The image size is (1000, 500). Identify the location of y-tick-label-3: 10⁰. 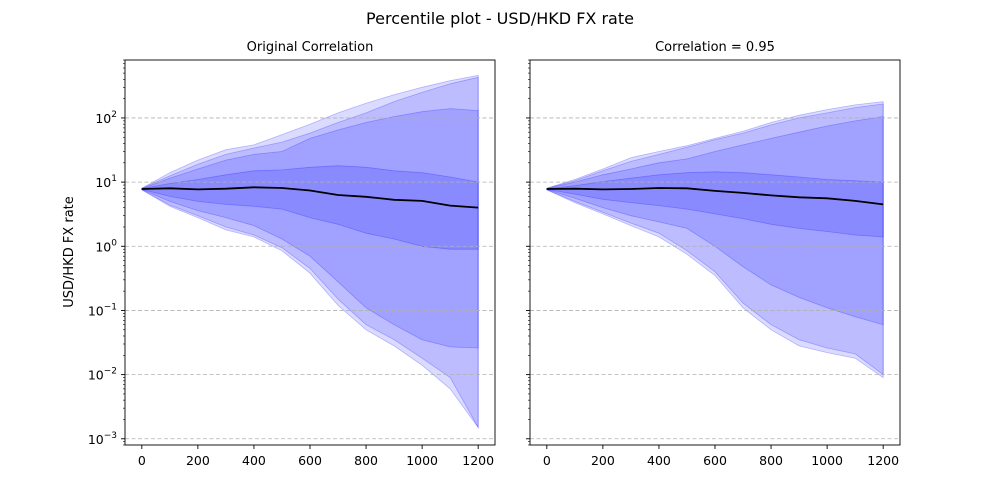
(106, 246).